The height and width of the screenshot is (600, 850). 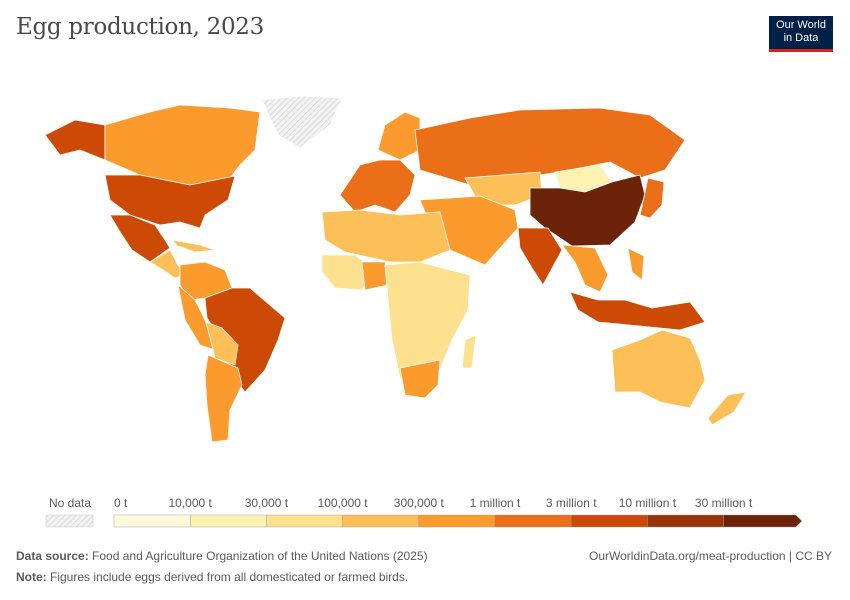 I want to click on region-argentina-chile, so click(x=223, y=398).